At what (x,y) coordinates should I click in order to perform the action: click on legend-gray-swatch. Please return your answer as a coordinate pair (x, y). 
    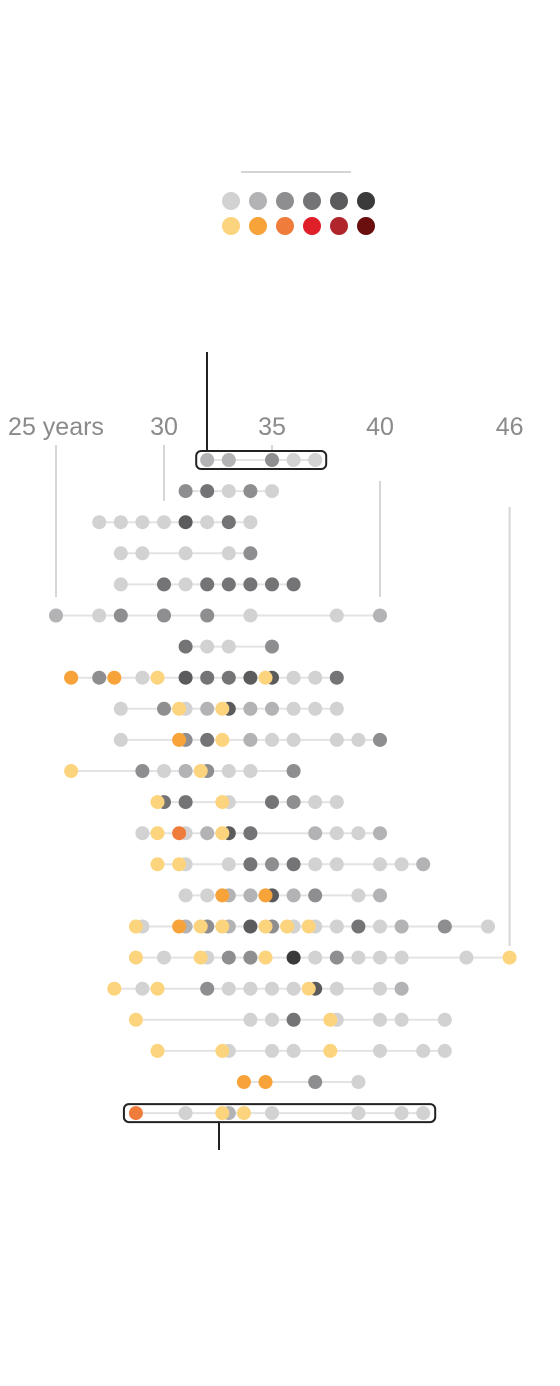
    Looking at the image, I should click on (285, 201).